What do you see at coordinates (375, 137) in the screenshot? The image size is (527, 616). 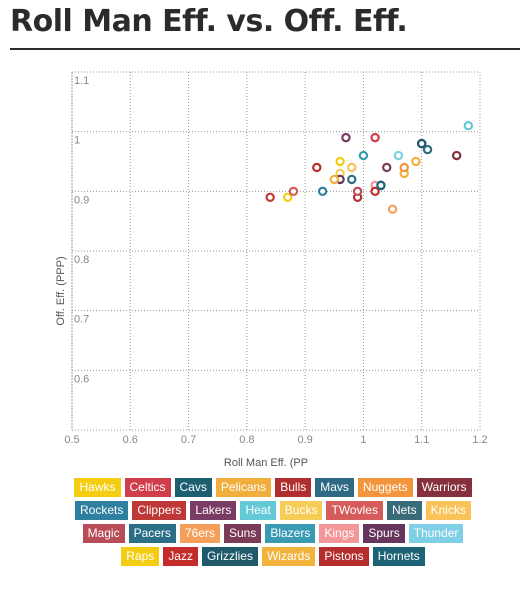 I see `point-celtics` at bounding box center [375, 137].